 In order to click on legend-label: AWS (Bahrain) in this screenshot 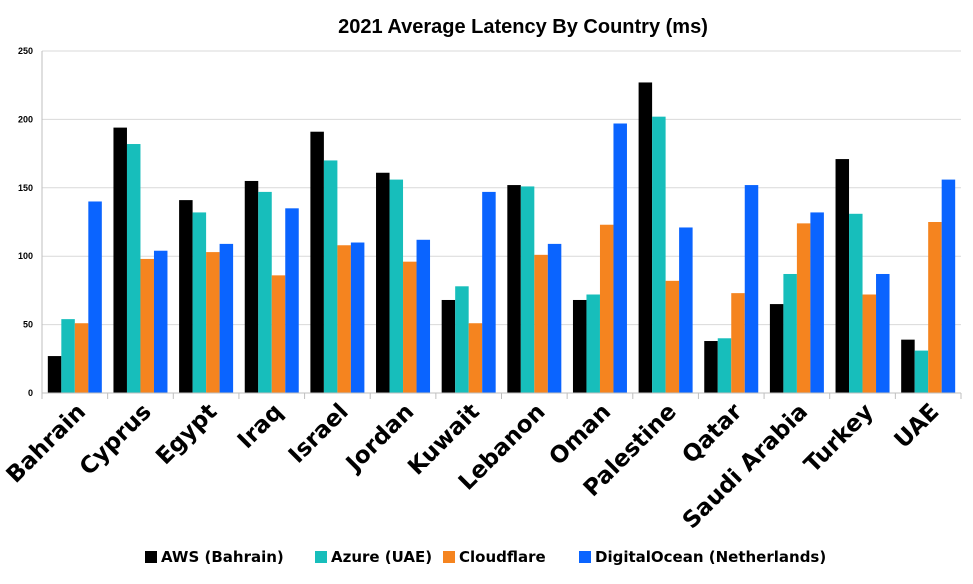, I will do `click(222, 557)`.